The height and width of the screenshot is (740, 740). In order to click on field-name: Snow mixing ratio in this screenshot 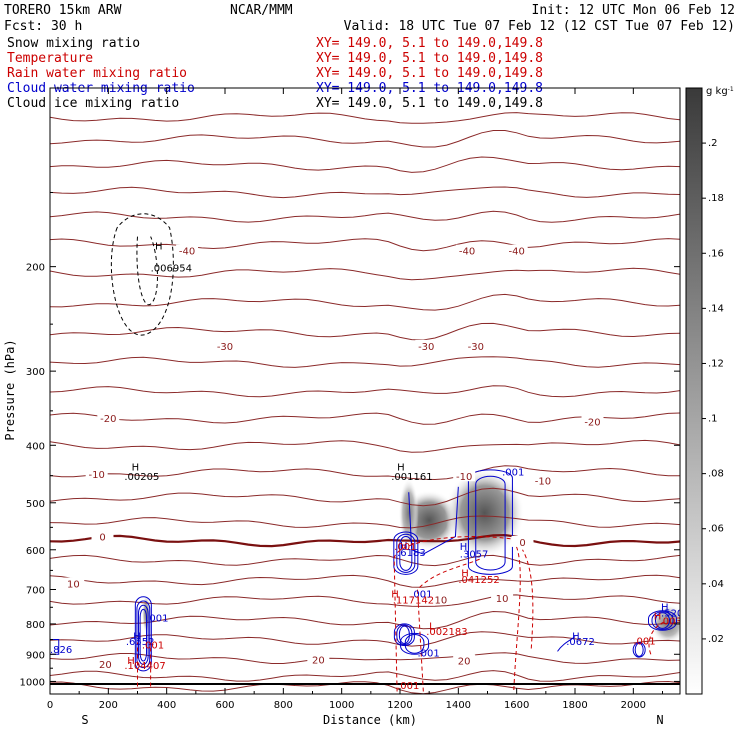, I will do `click(73, 43)`.